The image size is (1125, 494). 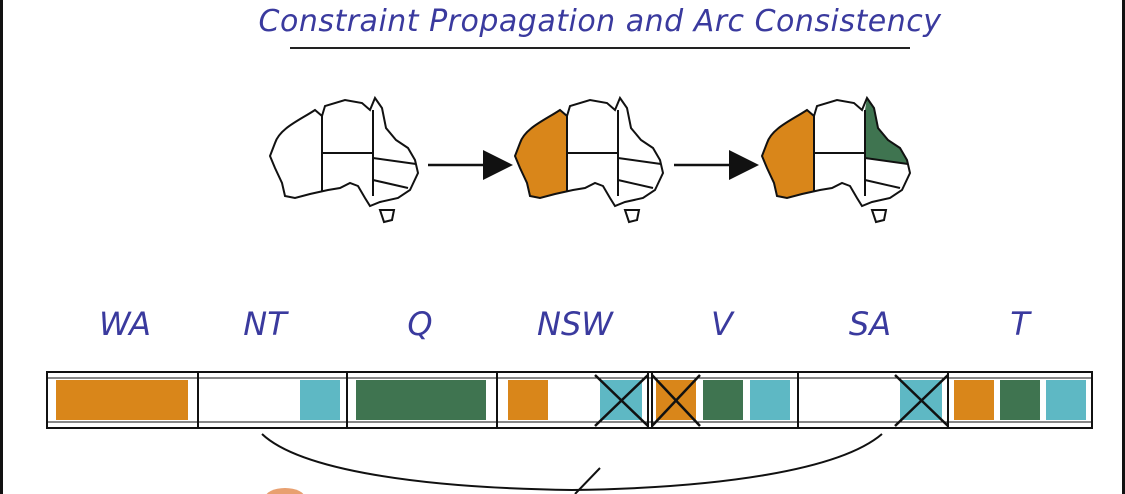 What do you see at coordinates (1123, 247) in the screenshot?
I see `frame-right-edge` at bounding box center [1123, 247].